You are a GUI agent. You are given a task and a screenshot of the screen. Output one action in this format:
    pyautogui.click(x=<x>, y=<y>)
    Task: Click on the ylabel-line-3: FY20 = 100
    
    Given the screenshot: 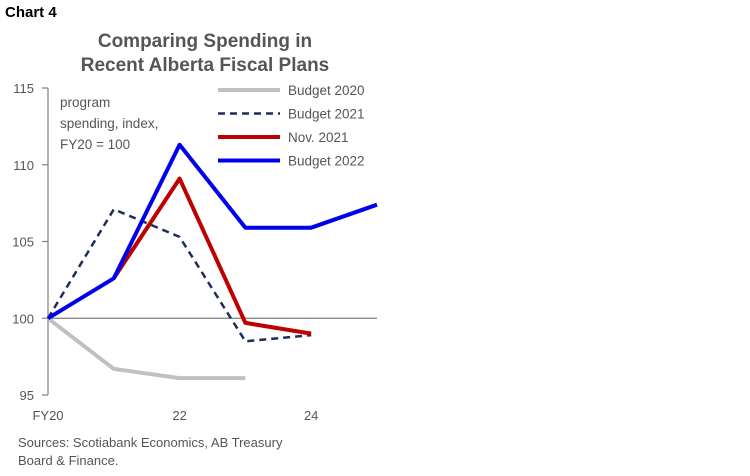 What is the action you would take?
    pyautogui.click(x=95, y=144)
    